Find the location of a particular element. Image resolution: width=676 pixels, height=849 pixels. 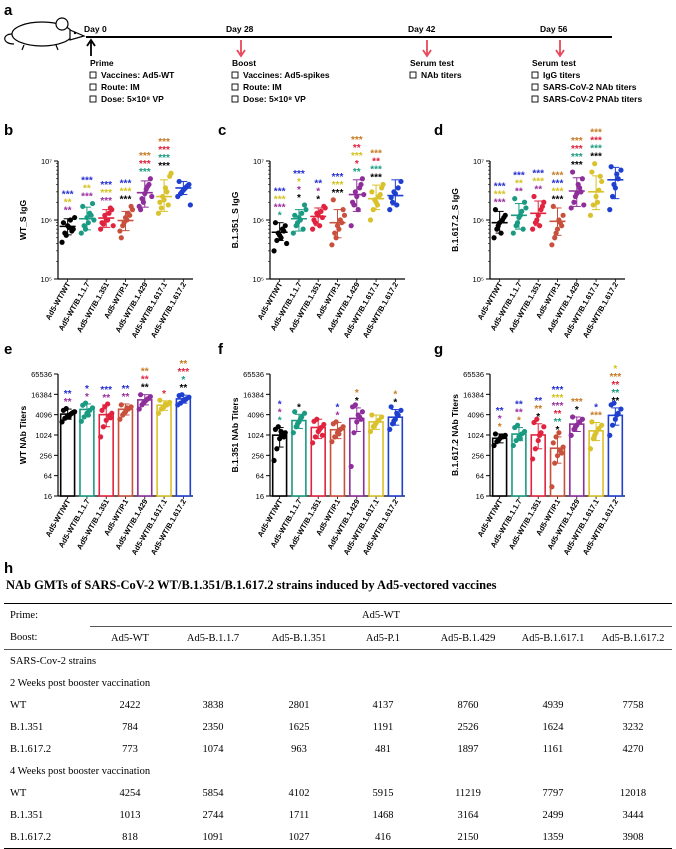

panel-label: b is located at coordinates (8, 130).